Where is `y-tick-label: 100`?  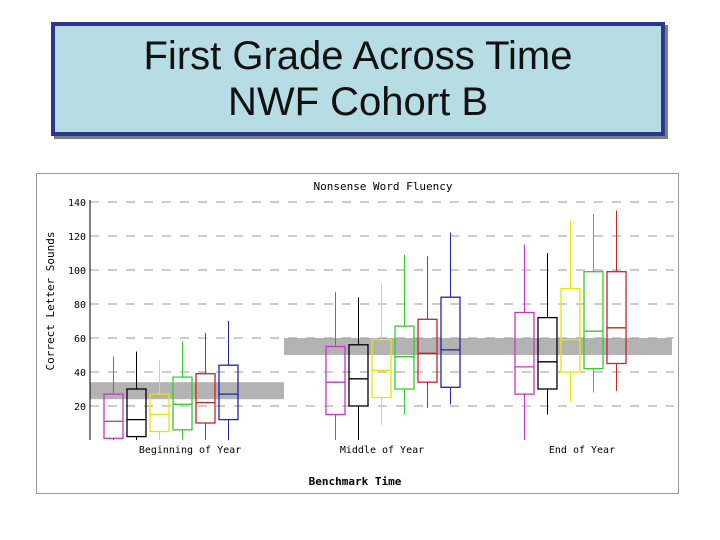
y-tick-label: 100 is located at coordinates (77, 271).